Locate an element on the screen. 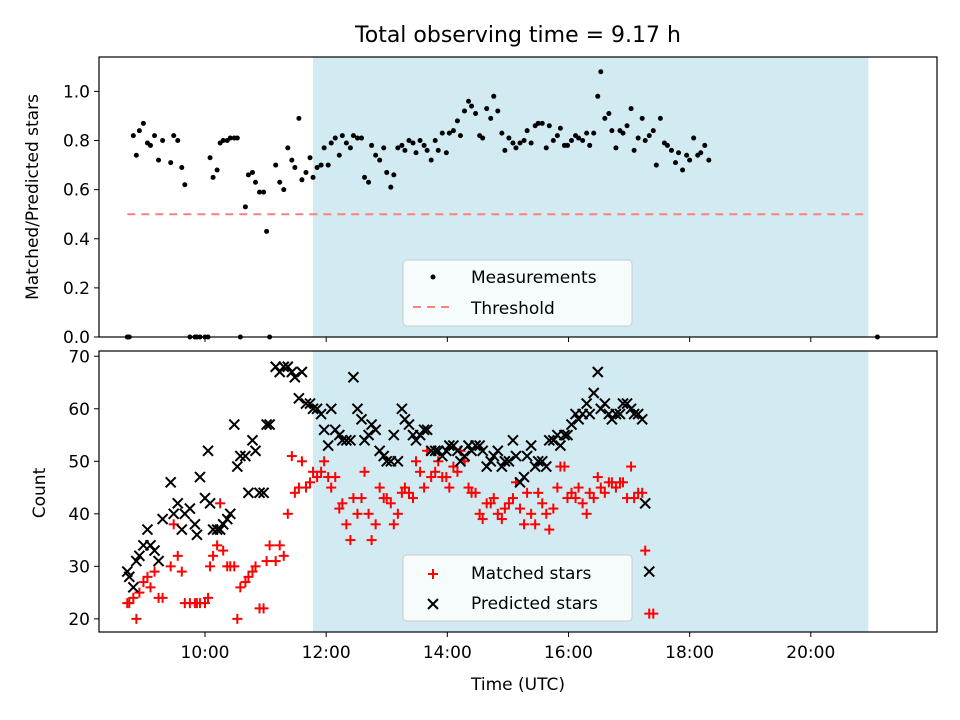 This screenshot has width=960, height=720. bottom-y-axis-label: Count is located at coordinates (40, 492).